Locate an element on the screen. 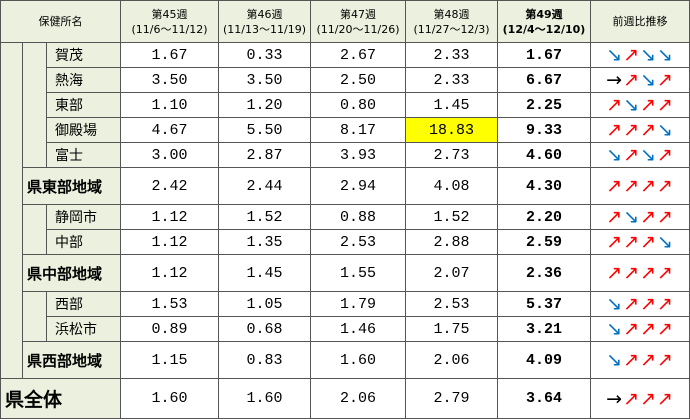  data-row: 県東部地域 2.42 2.44 2.94 4.08 4.30 ↗↗↗↗ is located at coordinates (345, 186).